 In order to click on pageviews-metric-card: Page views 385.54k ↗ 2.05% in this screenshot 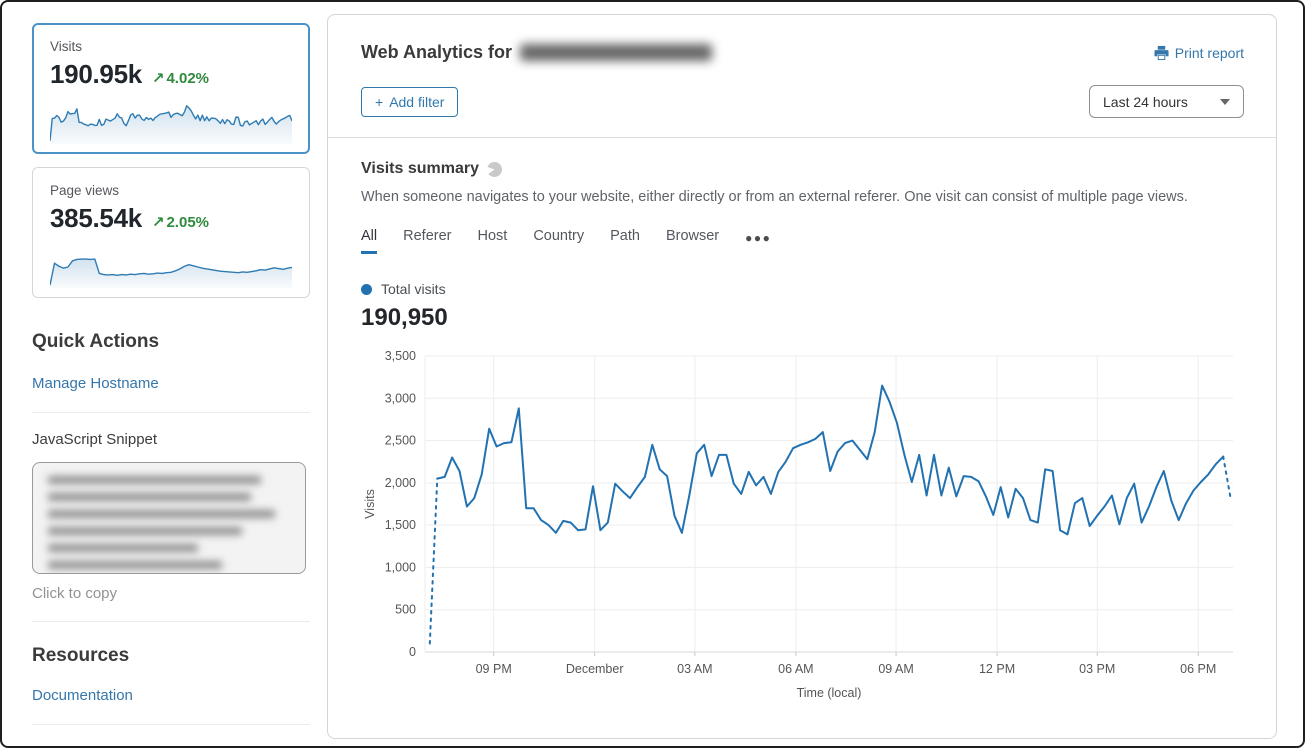, I will do `click(171, 232)`.